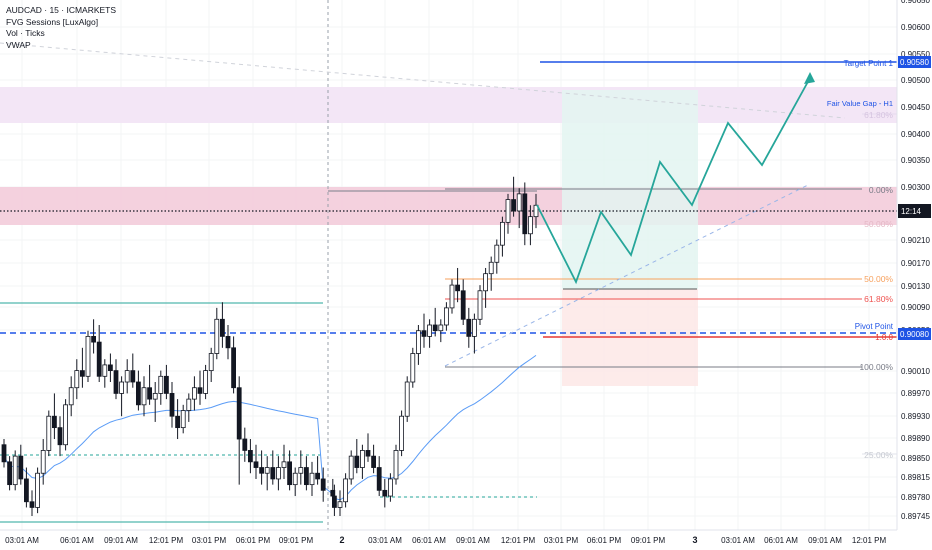  I want to click on price-tick-label: 0.90130, so click(915, 286).